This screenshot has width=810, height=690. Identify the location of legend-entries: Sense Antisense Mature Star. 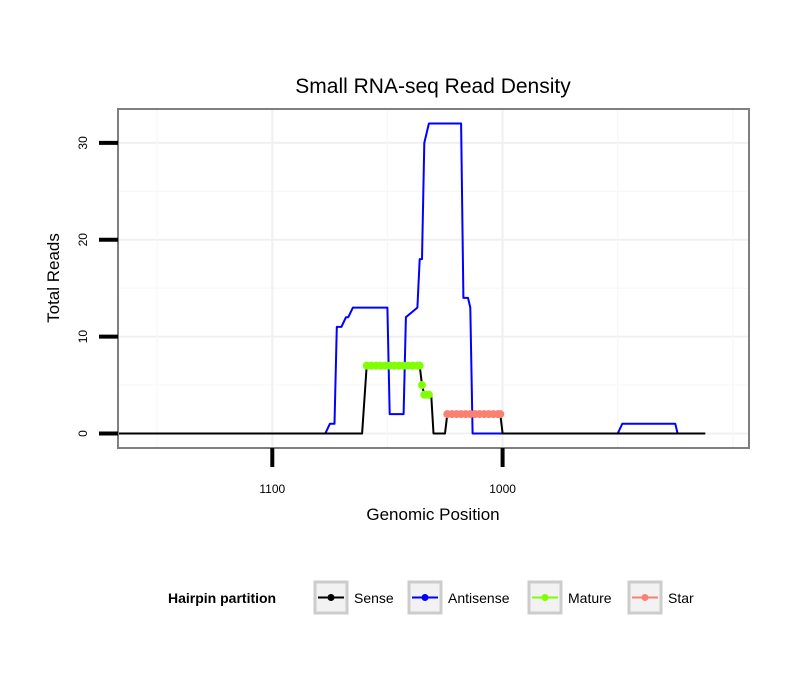
(503, 597).